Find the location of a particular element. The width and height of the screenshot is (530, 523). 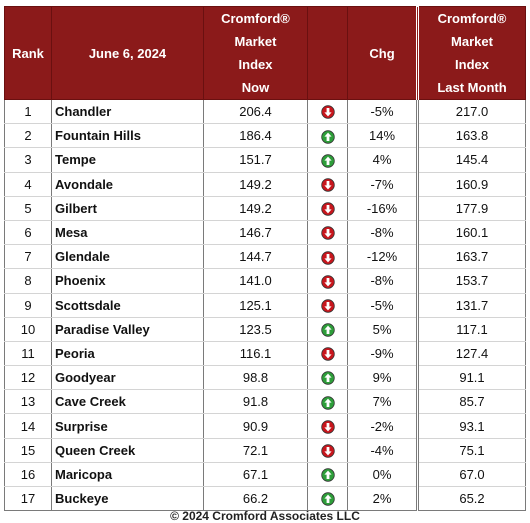

index-now-header-line: Index is located at coordinates (255, 64).